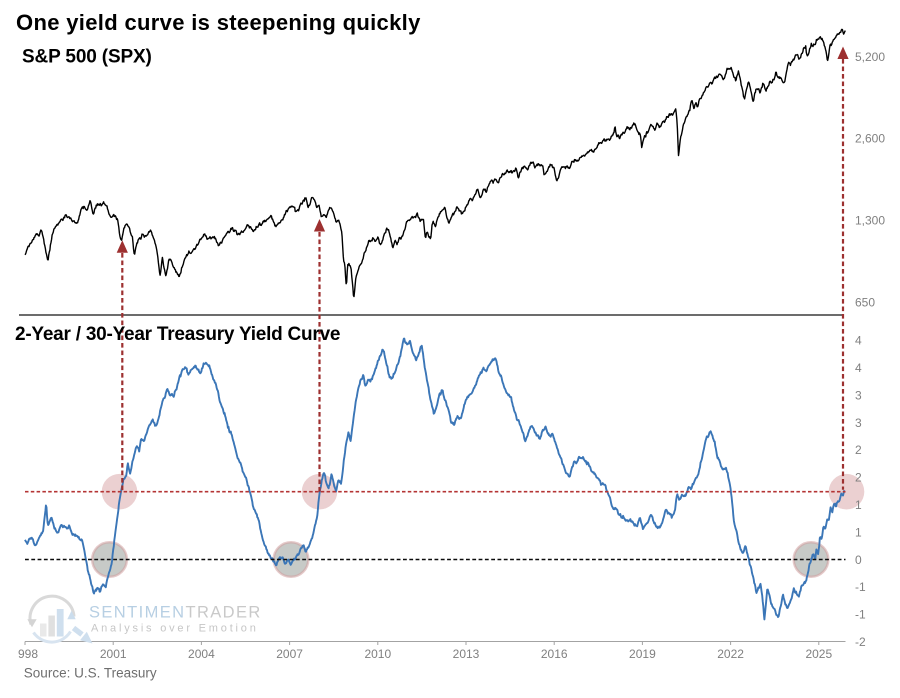 The image size is (900, 698). I want to click on svg-text:2-Year / 30-Year Treasury Yiel: 2-Year / 30-Year Treasury Yield Curve, so click(177, 334).